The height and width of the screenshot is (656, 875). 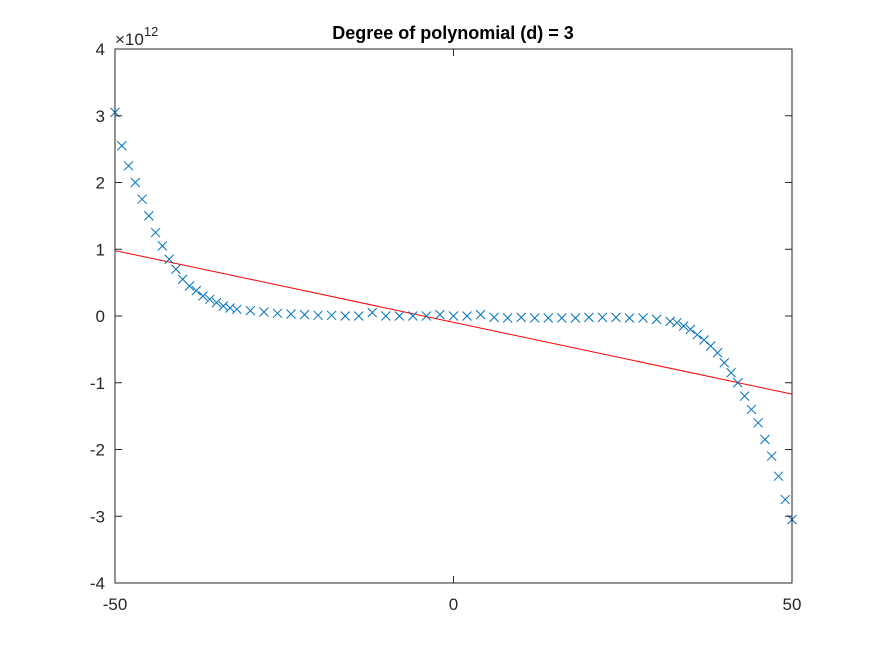 What do you see at coordinates (100, 49) in the screenshot?
I see `y-tick-label: 4` at bounding box center [100, 49].